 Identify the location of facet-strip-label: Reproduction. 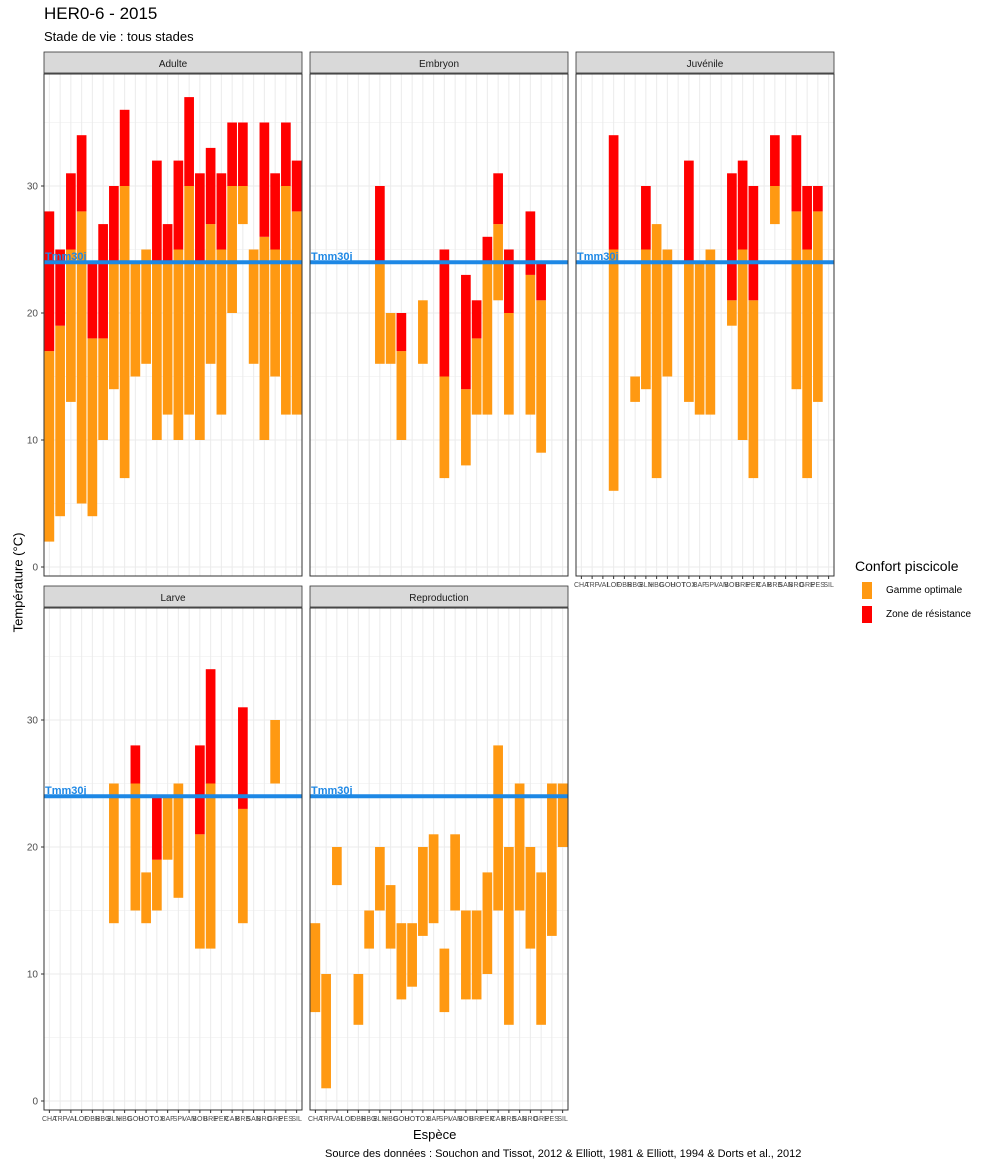
(438, 598).